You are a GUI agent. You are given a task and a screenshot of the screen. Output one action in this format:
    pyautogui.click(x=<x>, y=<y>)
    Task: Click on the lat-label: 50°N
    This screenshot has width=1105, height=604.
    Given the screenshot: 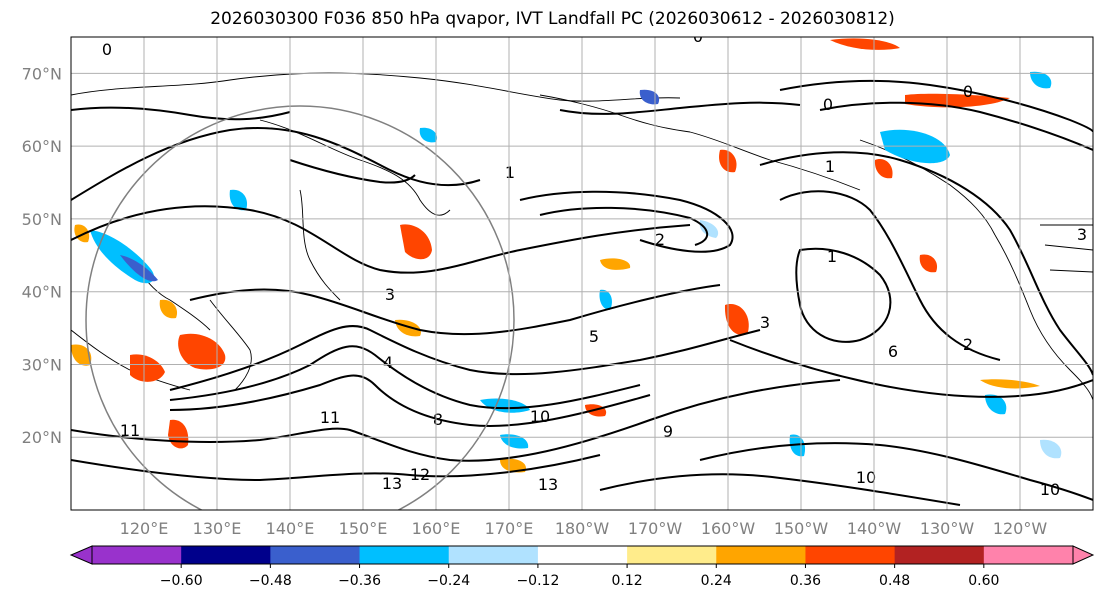 What is the action you would take?
    pyautogui.click(x=42, y=219)
    